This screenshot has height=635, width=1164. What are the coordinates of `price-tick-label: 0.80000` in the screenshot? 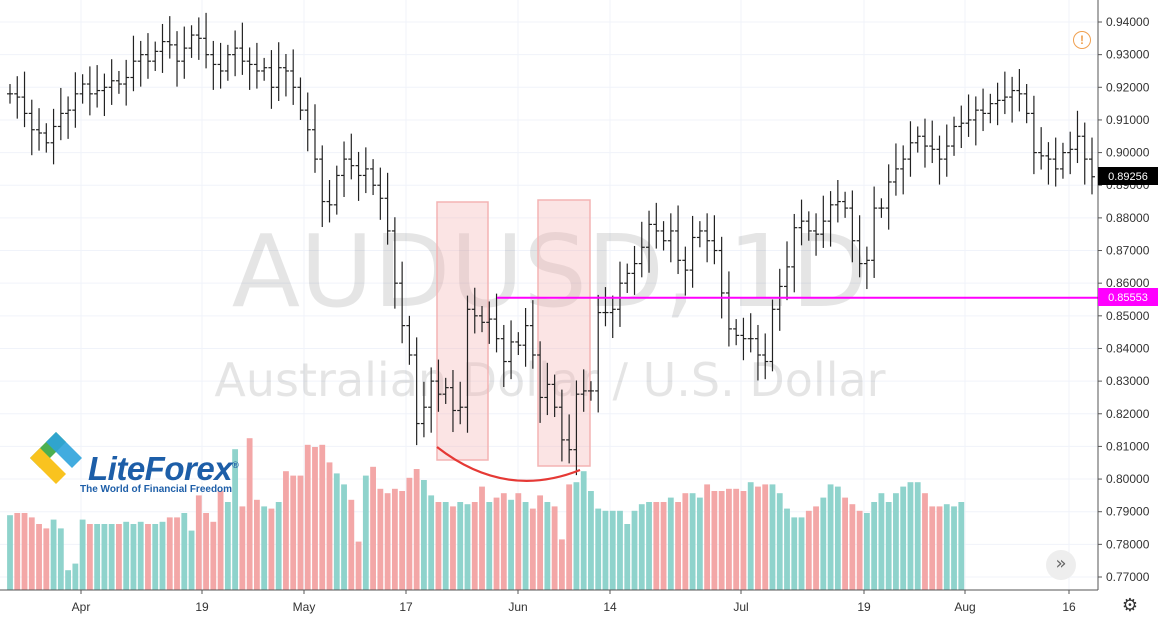 It's located at (1128, 479).